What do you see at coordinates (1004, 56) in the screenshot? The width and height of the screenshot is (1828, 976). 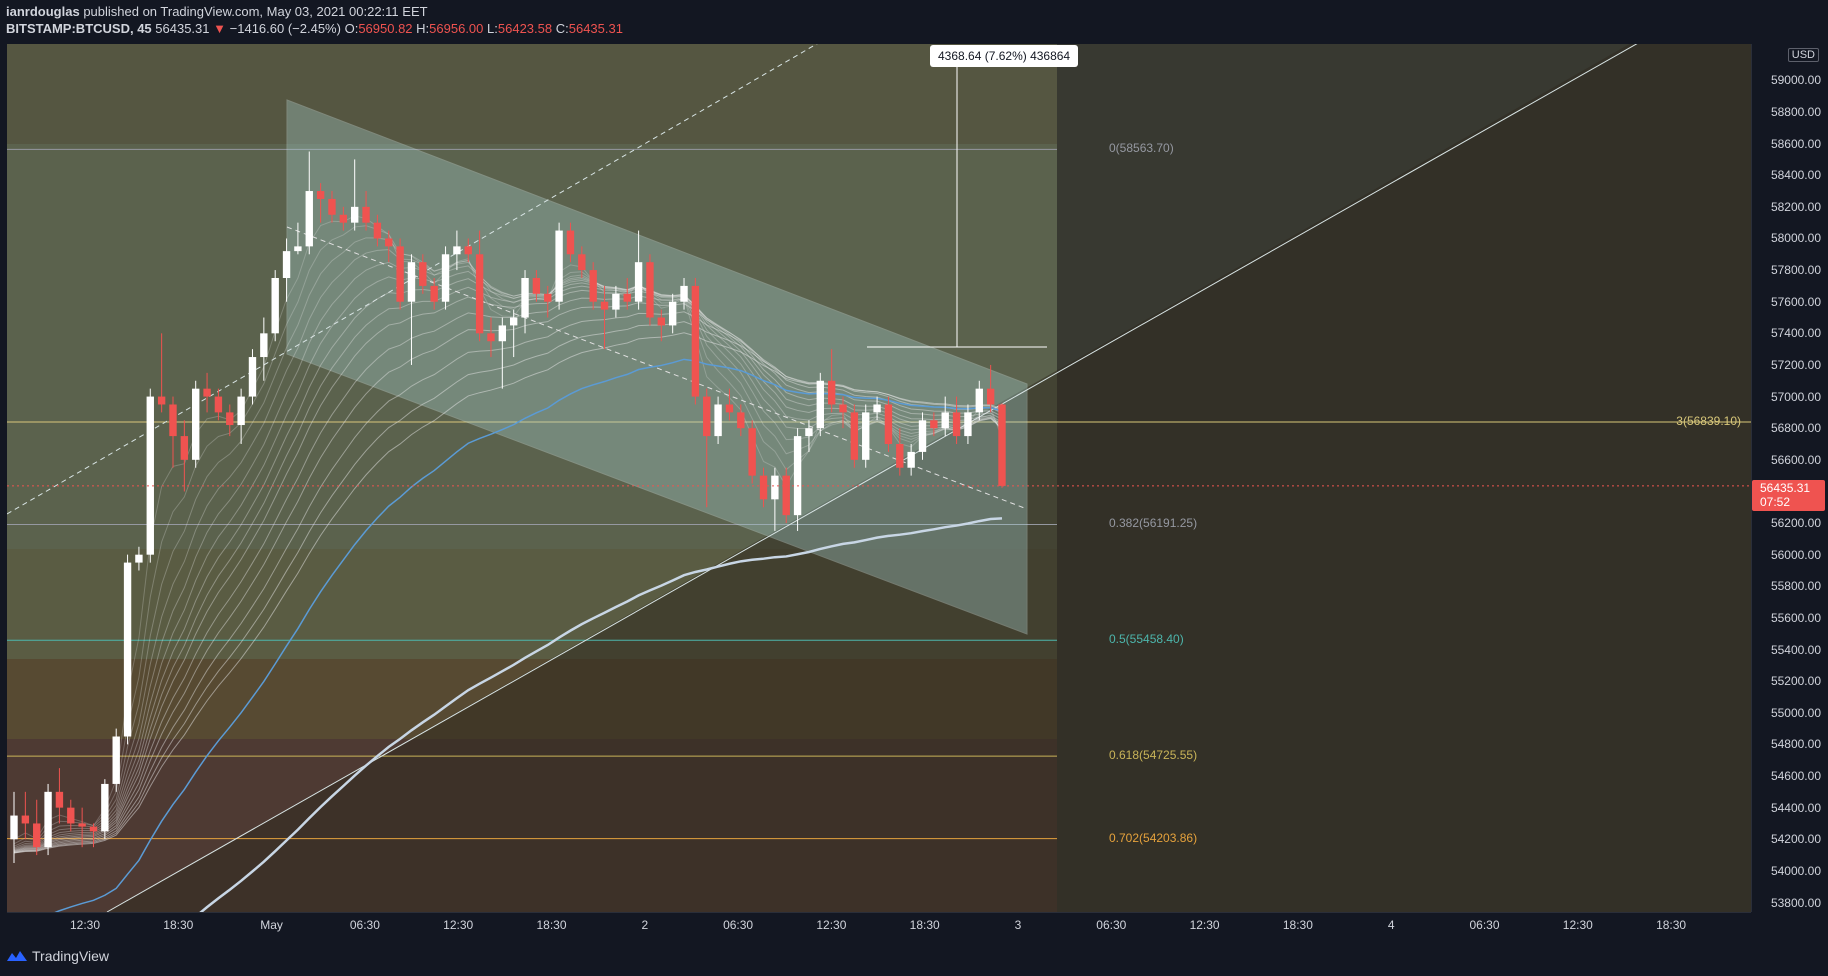 I see `measure-label: 4368.64 (7.62%) 436864` at bounding box center [1004, 56].